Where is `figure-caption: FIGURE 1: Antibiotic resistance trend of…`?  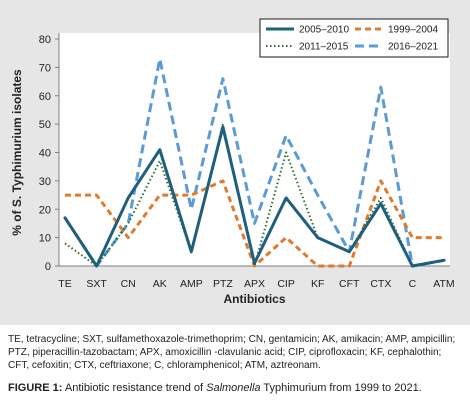
figure-caption: FIGURE 1: Antibiotic resistance trend of… is located at coordinates (235, 388).